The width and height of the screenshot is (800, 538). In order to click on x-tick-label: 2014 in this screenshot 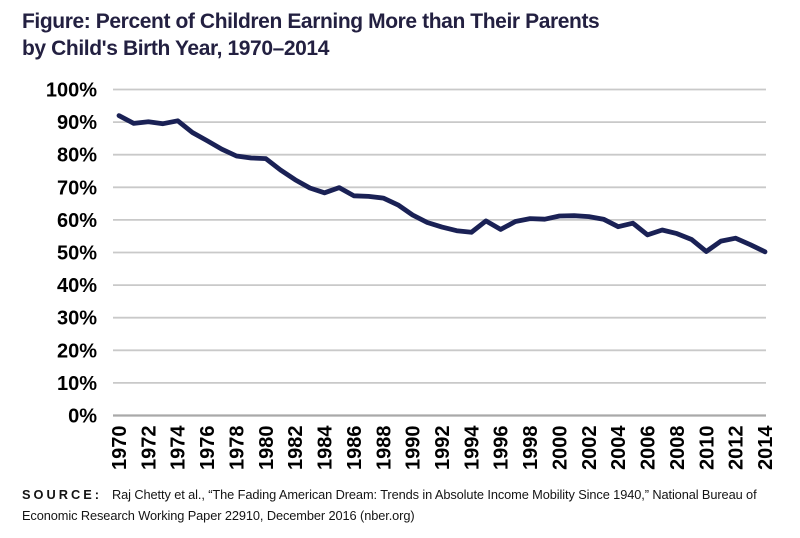, I will do `click(766, 447)`.